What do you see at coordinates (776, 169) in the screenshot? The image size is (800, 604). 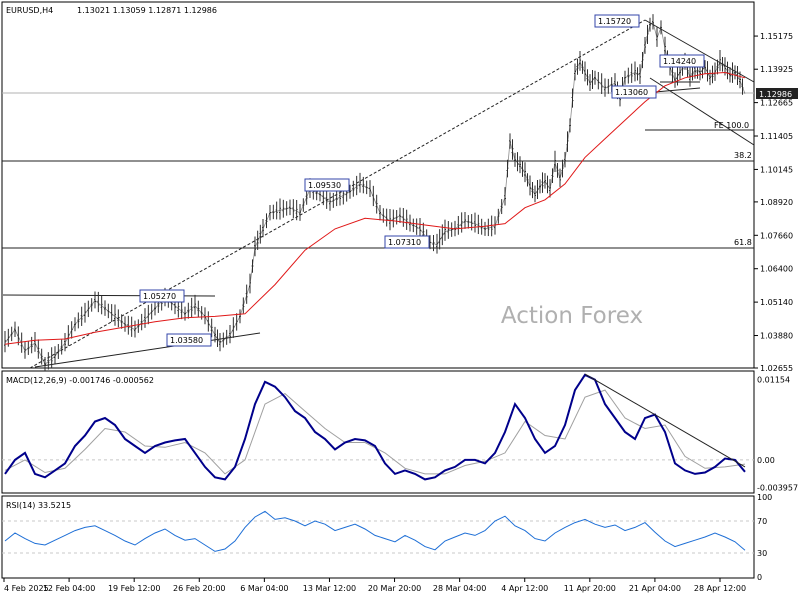 I see `price-axis-label: 1.10145` at bounding box center [776, 169].